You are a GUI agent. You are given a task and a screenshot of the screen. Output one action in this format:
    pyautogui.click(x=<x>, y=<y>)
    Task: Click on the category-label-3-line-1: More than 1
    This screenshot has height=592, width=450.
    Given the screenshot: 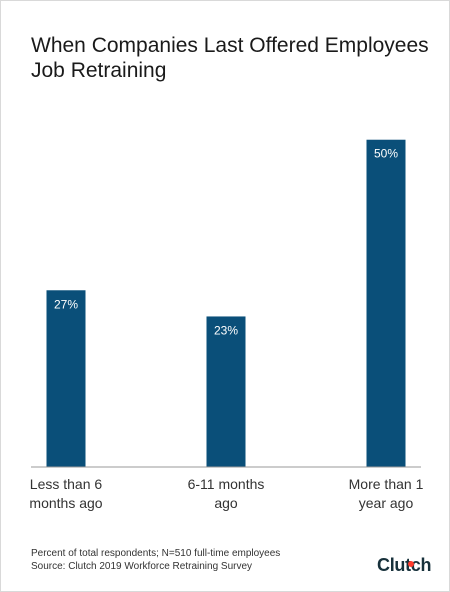 What is the action you would take?
    pyautogui.click(x=386, y=484)
    